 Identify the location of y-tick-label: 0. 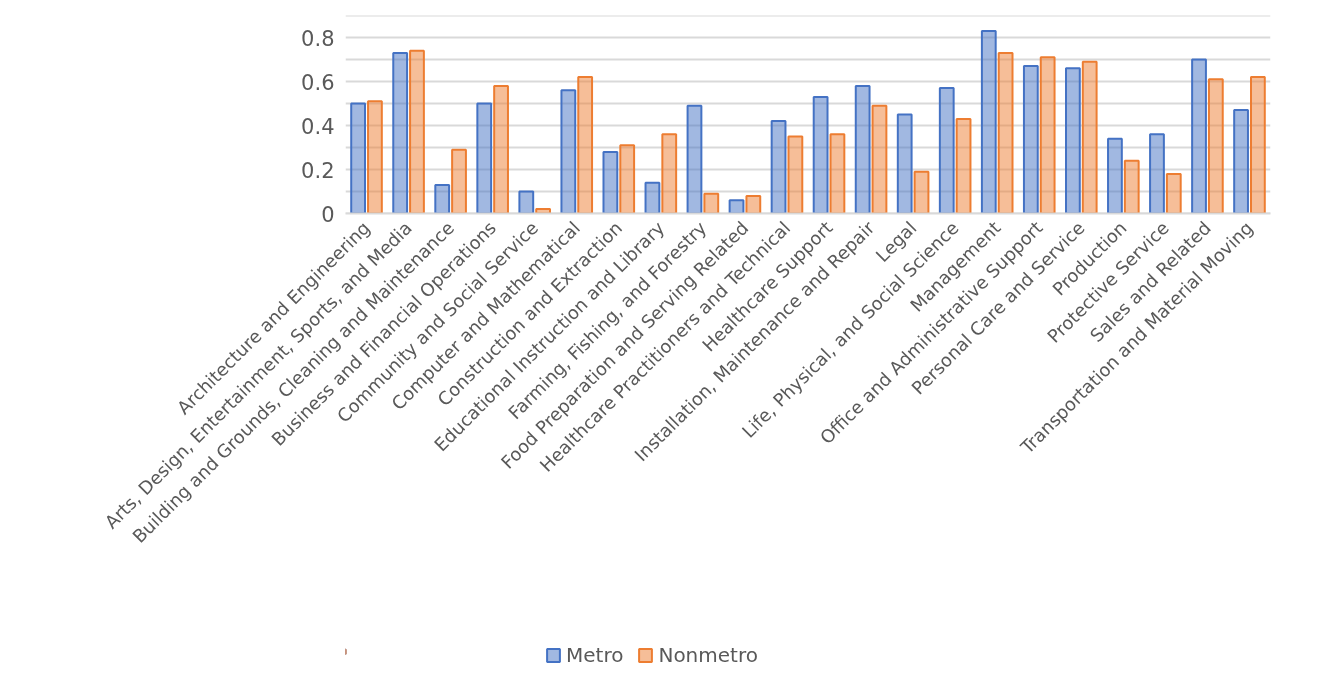
(328, 214).